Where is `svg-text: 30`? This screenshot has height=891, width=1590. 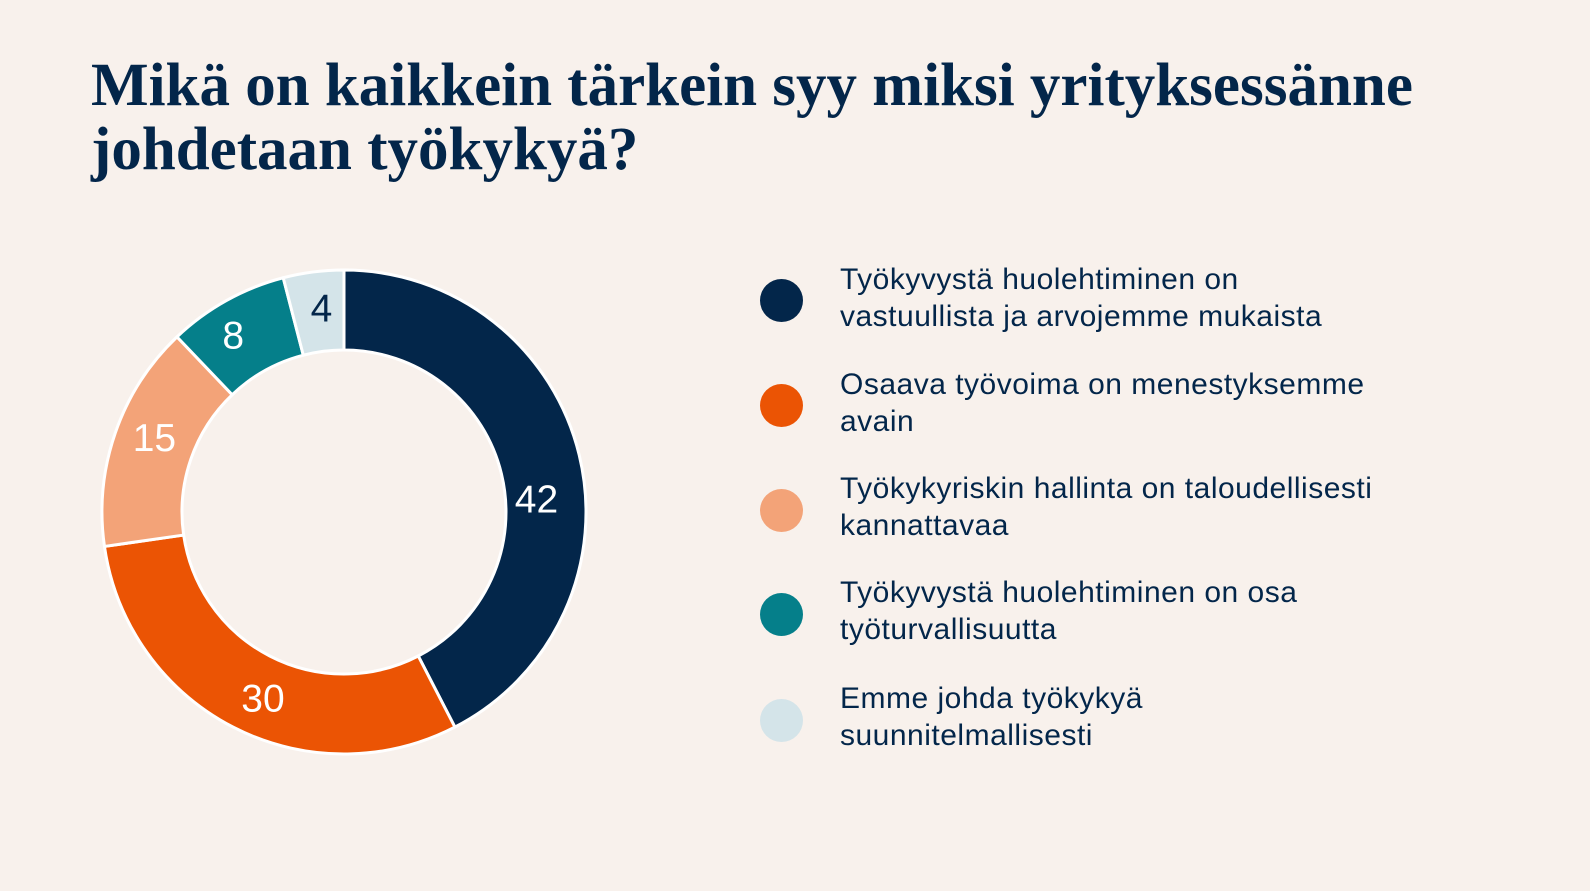
svg-text: 30 is located at coordinates (262, 699).